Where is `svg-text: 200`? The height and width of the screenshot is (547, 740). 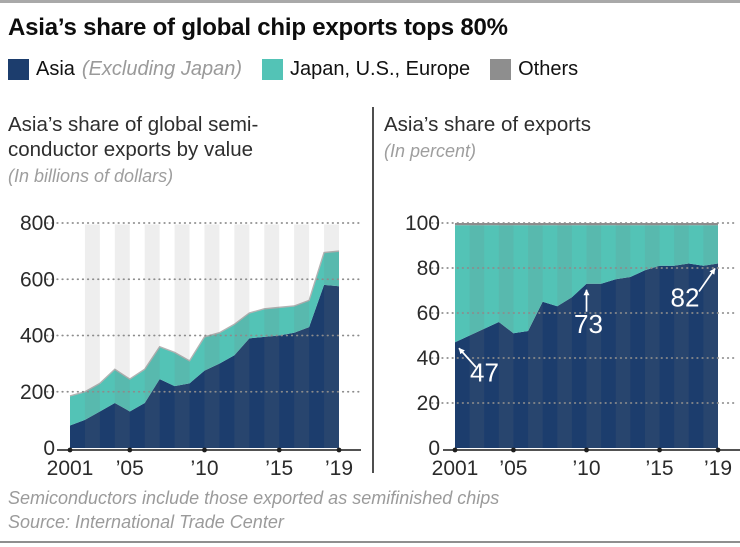 svg-text: 200 is located at coordinates (37, 392).